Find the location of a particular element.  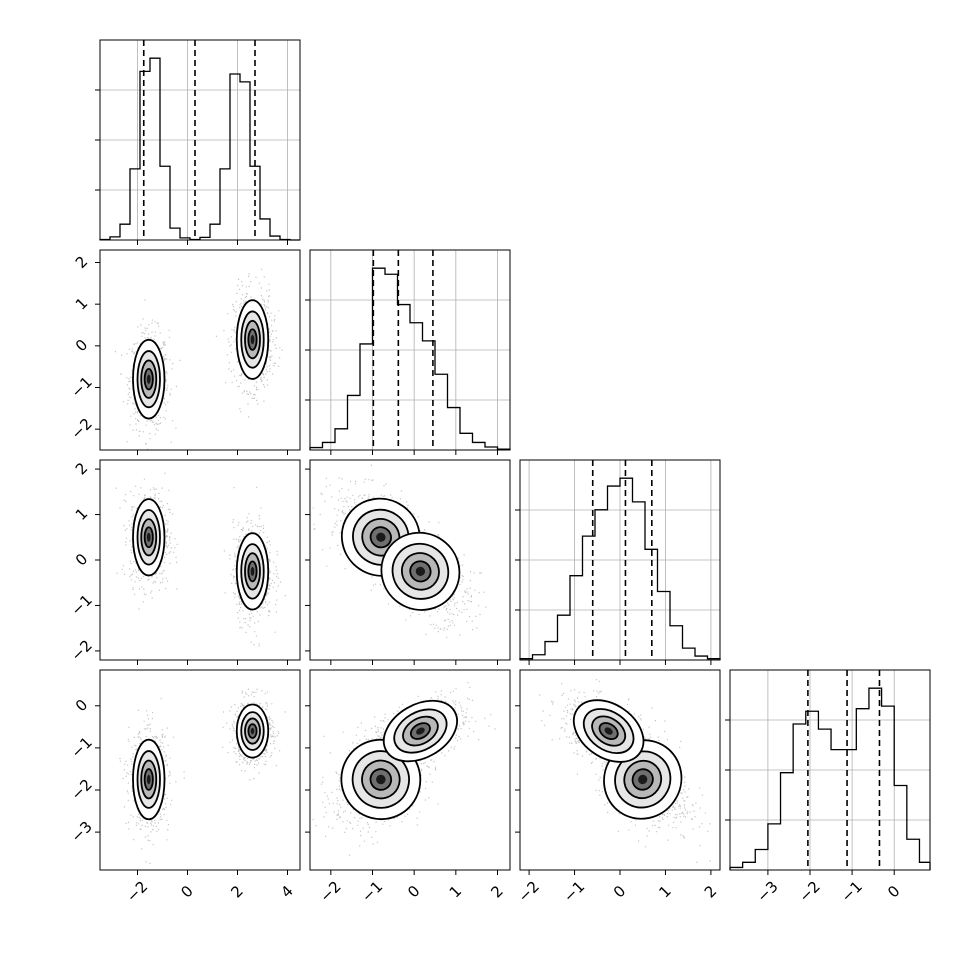

y-tick-label: 0 is located at coordinates (81, 345).